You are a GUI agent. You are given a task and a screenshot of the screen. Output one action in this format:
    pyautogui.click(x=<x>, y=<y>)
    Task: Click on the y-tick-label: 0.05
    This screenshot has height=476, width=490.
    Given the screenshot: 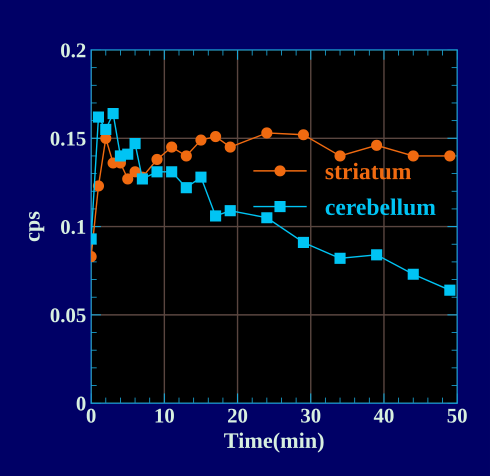 What is the action you would take?
    pyautogui.click(x=68, y=315)
    